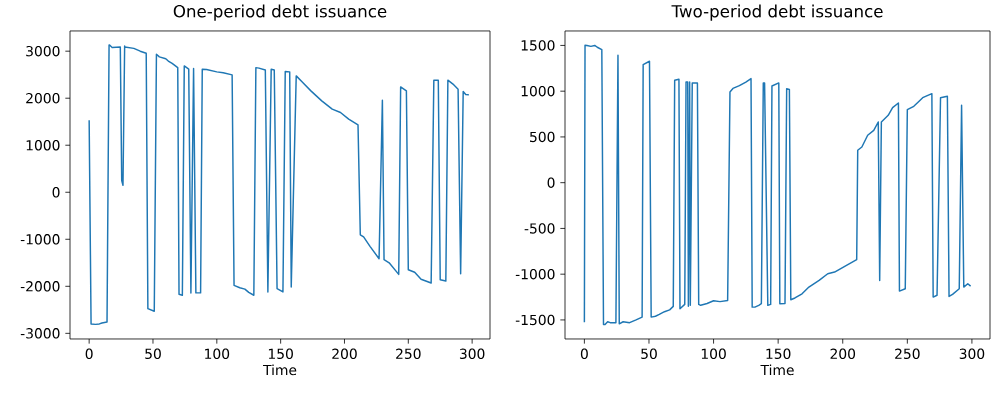 The width and height of the screenshot is (1007, 393). What do you see at coordinates (40, 286) in the screenshot?
I see `y-tick-label: -2000` at bounding box center [40, 286].